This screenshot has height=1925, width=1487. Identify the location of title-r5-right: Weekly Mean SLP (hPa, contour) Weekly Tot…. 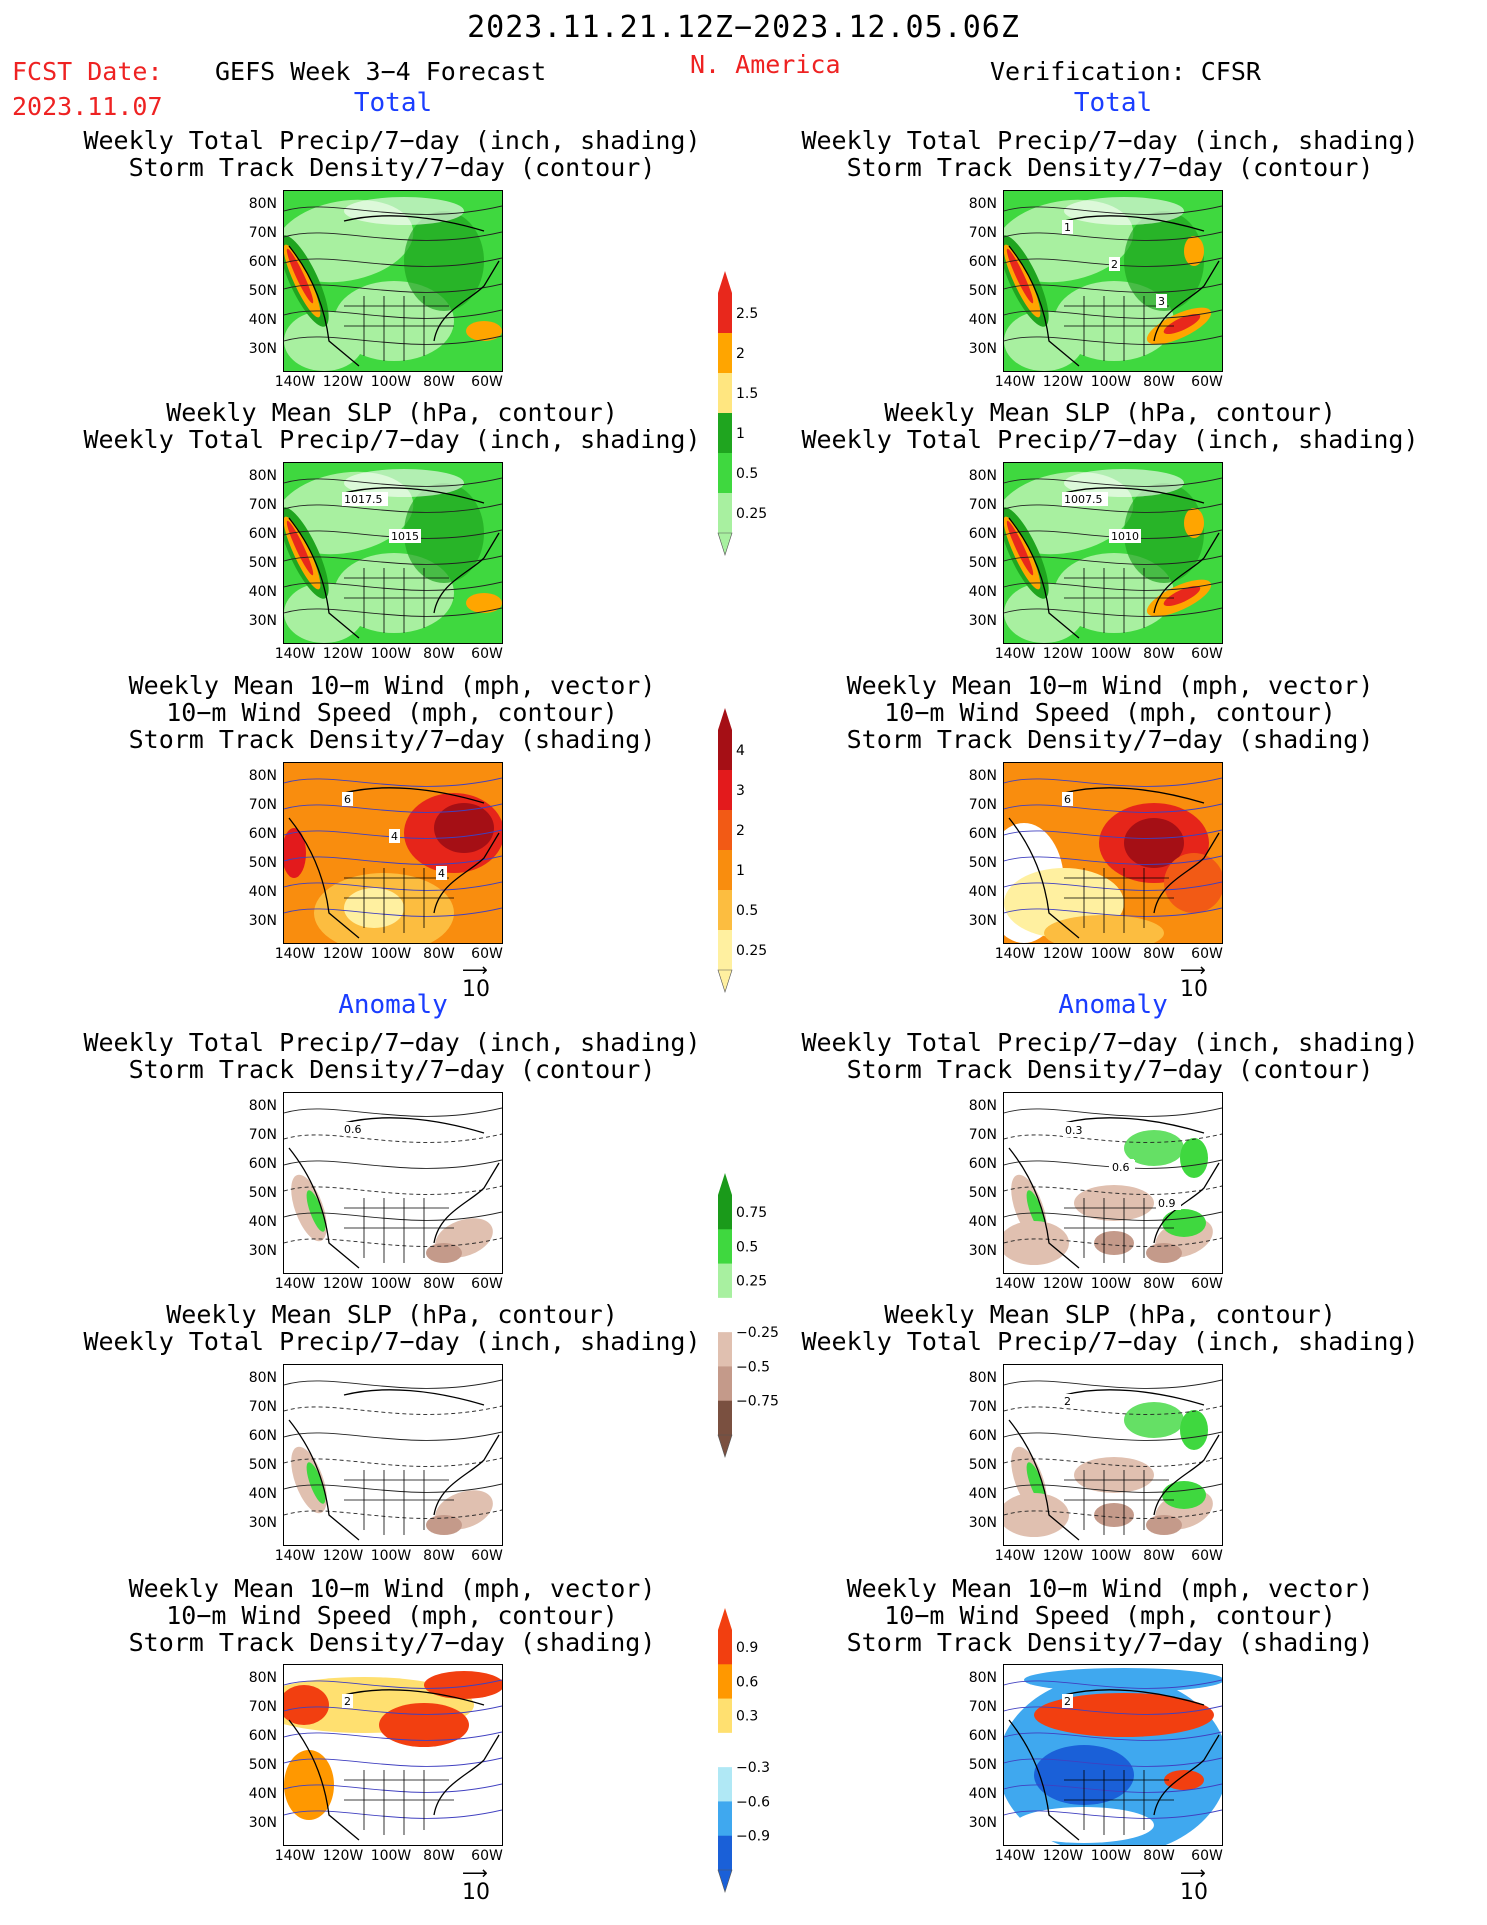
(1110, 1328).